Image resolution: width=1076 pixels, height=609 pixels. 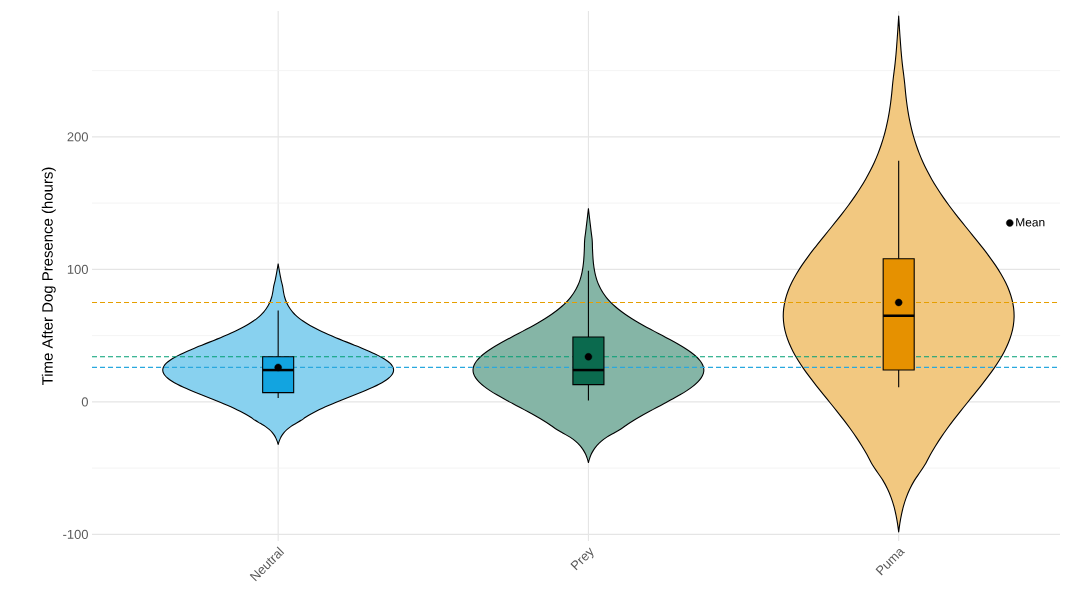 What do you see at coordinates (48, 276) in the screenshot?
I see `y-axis-title: Time After Dog Presence (hours)` at bounding box center [48, 276].